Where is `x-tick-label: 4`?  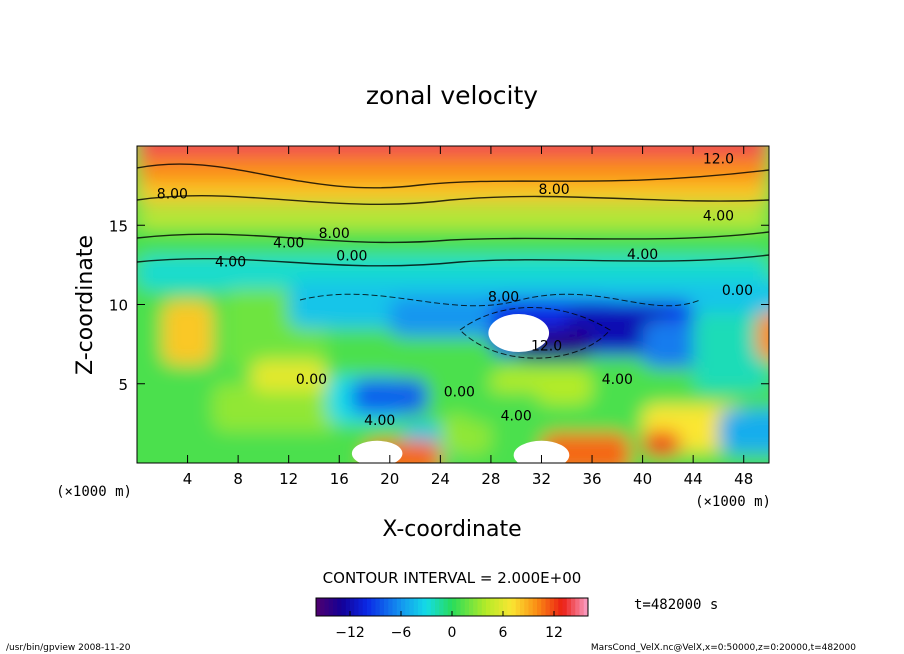 x-tick-label: 4 is located at coordinates (188, 479).